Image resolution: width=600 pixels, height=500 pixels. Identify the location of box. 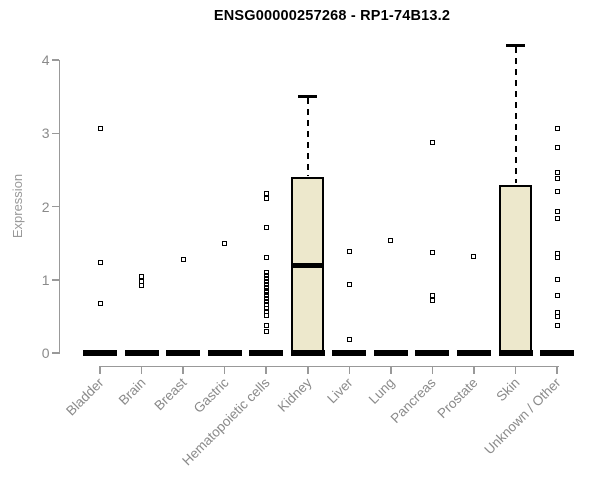
(515, 269).